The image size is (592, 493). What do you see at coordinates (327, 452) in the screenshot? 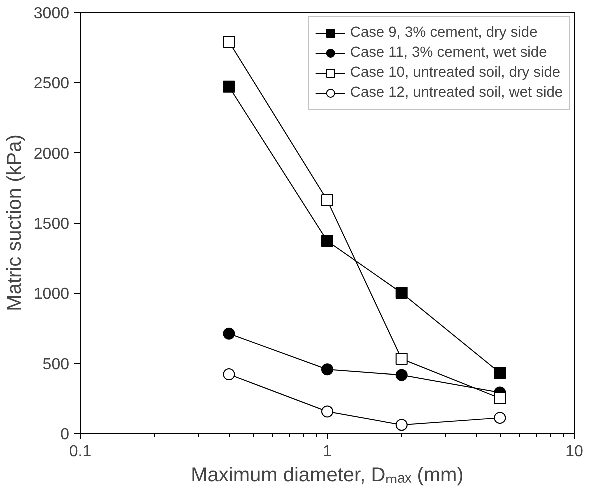
I see `x-tick-label: 1` at bounding box center [327, 452].